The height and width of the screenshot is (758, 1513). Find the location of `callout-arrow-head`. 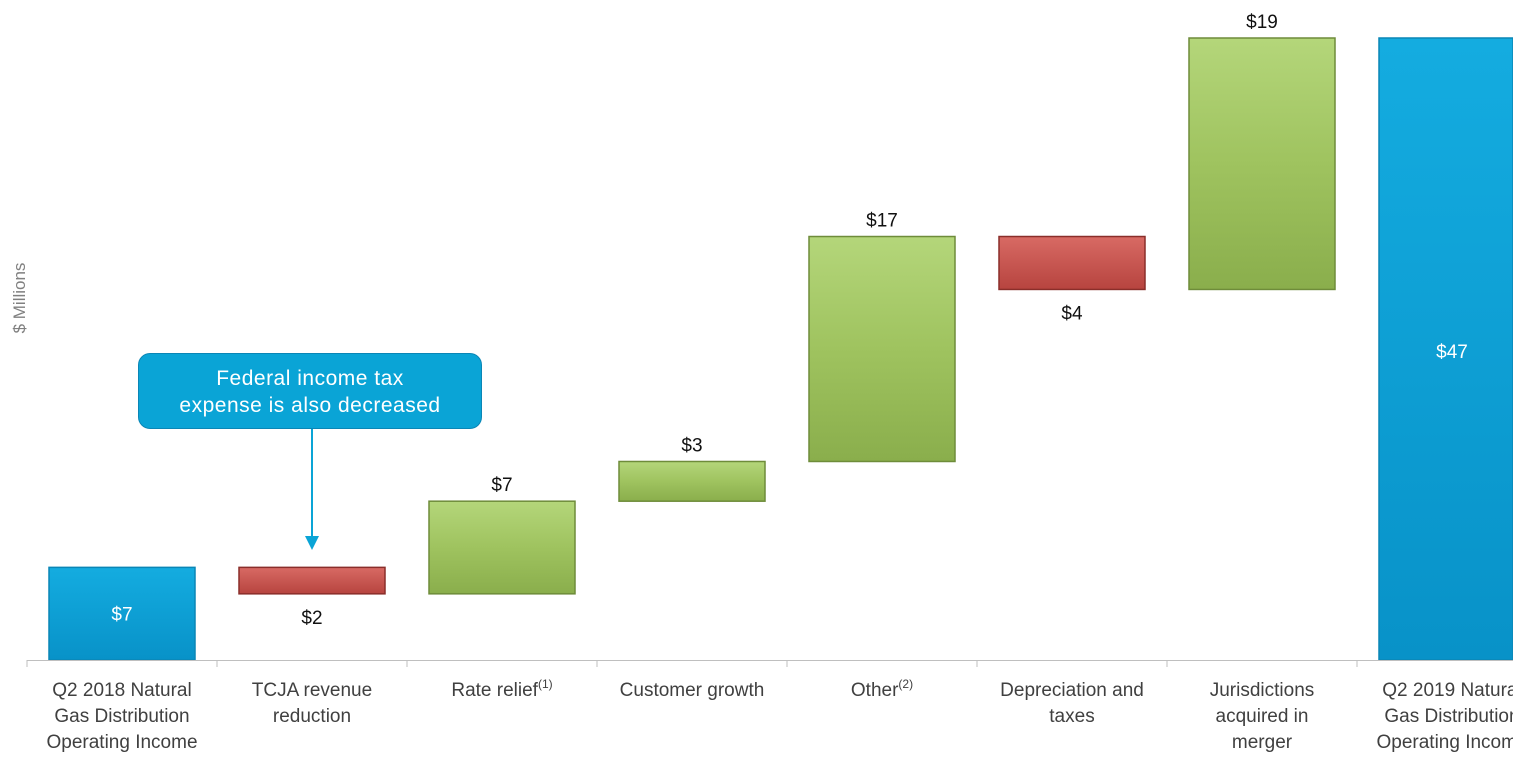

callout-arrow-head is located at coordinates (312, 543).